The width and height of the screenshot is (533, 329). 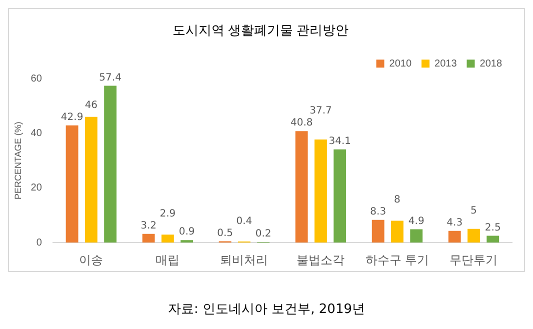 I want to click on y-tick-label: 60, so click(x=36, y=78).